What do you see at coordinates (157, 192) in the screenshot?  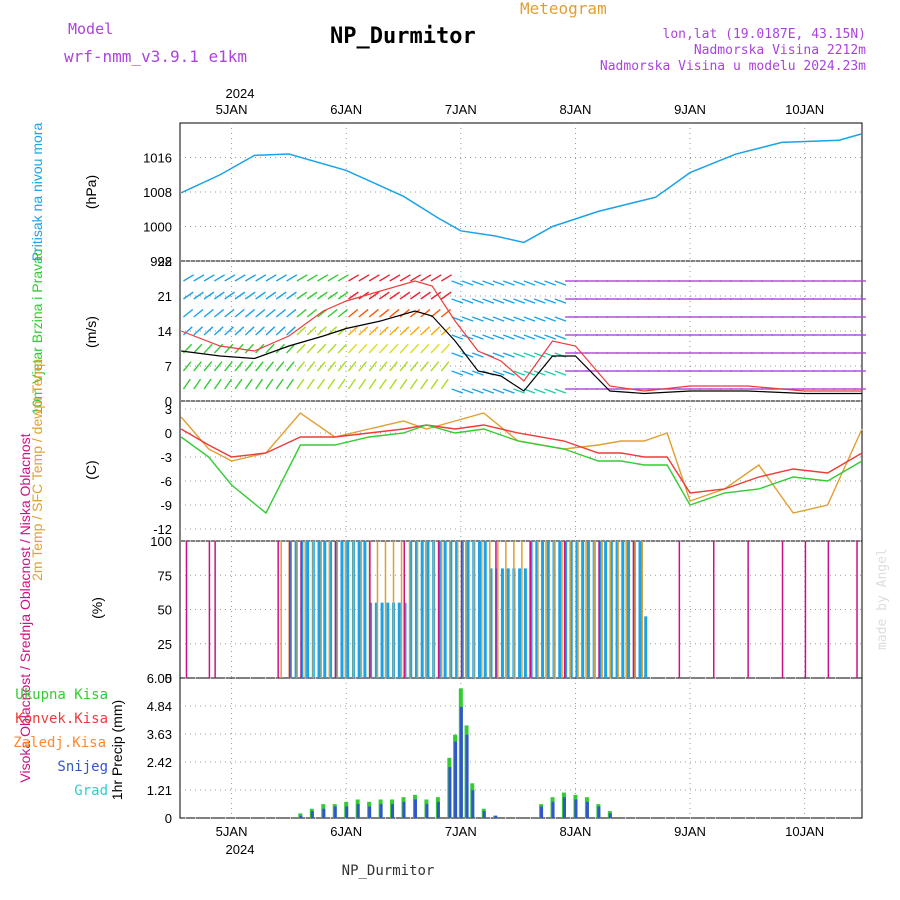 I see `y-tick-label: 1008` at bounding box center [157, 192].